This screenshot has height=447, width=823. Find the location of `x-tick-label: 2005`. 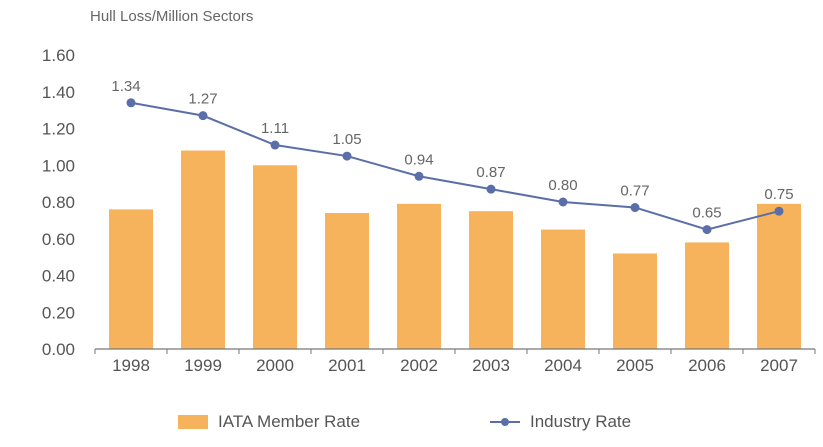

x-tick-label: 2005 is located at coordinates (635, 365).